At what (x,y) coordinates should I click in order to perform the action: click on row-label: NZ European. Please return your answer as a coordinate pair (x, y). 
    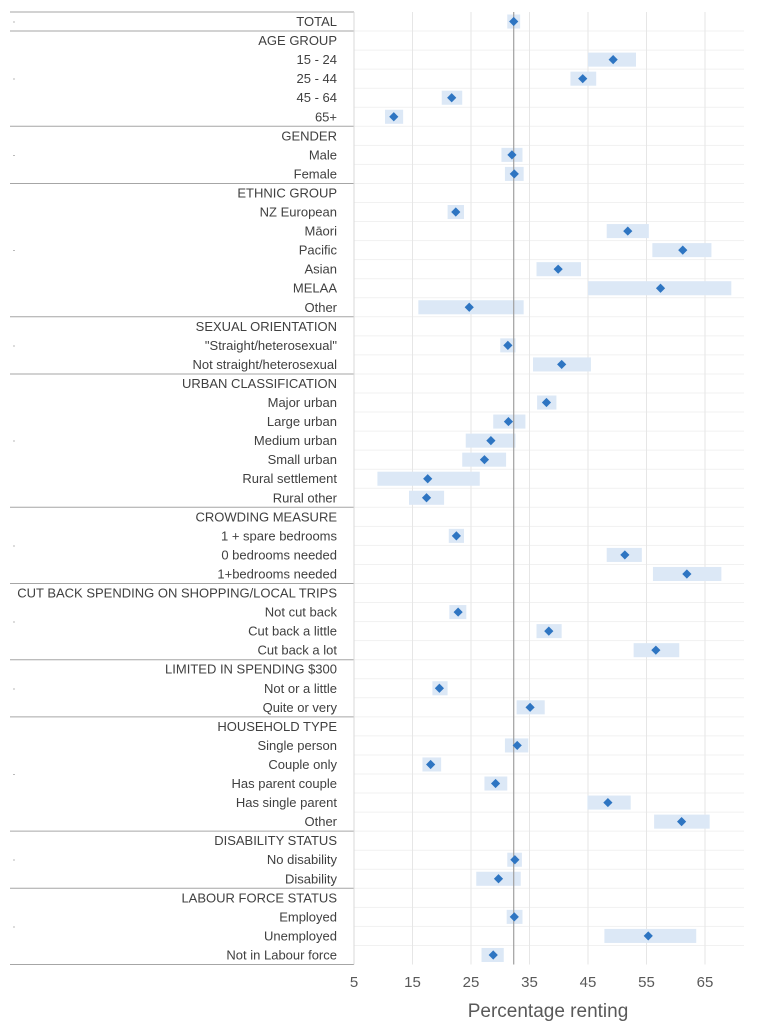
    Looking at the image, I should click on (298, 212).